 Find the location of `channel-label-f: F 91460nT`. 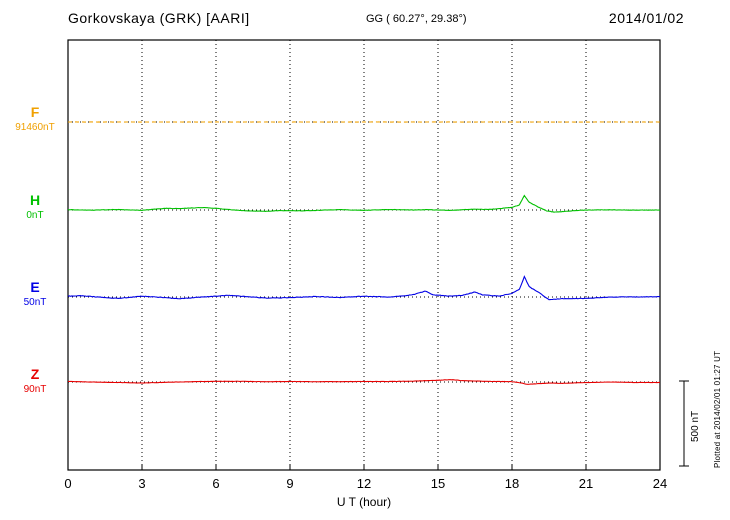

channel-label-f: F 91460nT is located at coordinates (35, 118).